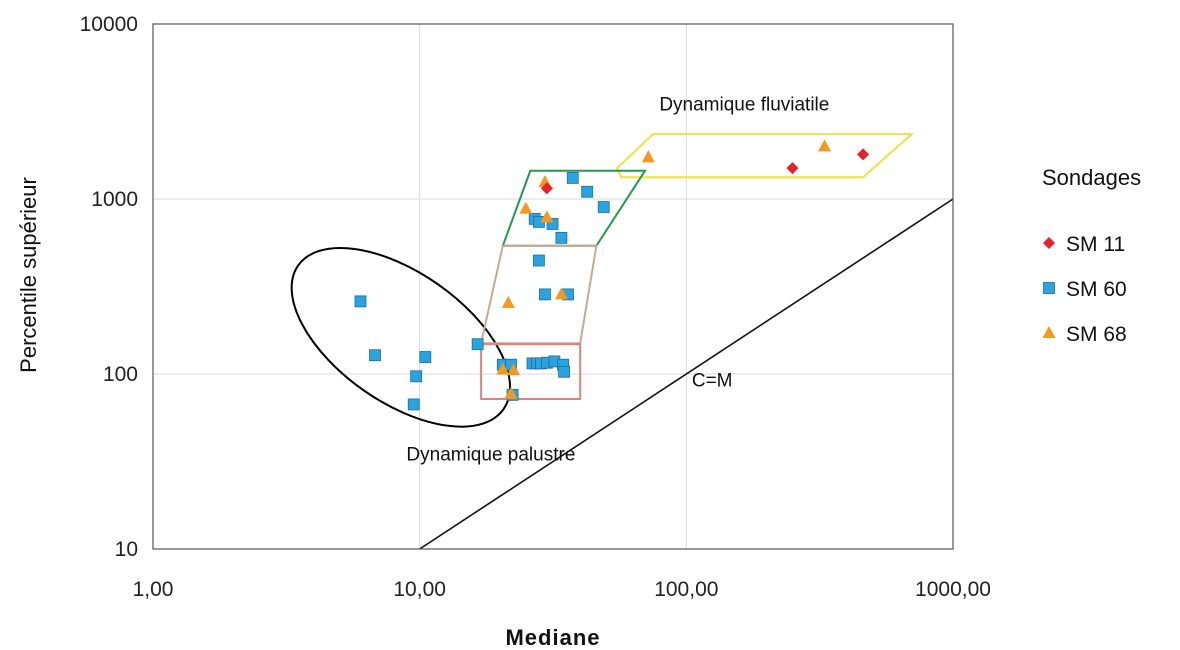 This screenshot has height=650, width=1180. Describe the element at coordinates (744, 105) in the screenshot. I see `annotation-label: Dynamique fluviatile` at that location.